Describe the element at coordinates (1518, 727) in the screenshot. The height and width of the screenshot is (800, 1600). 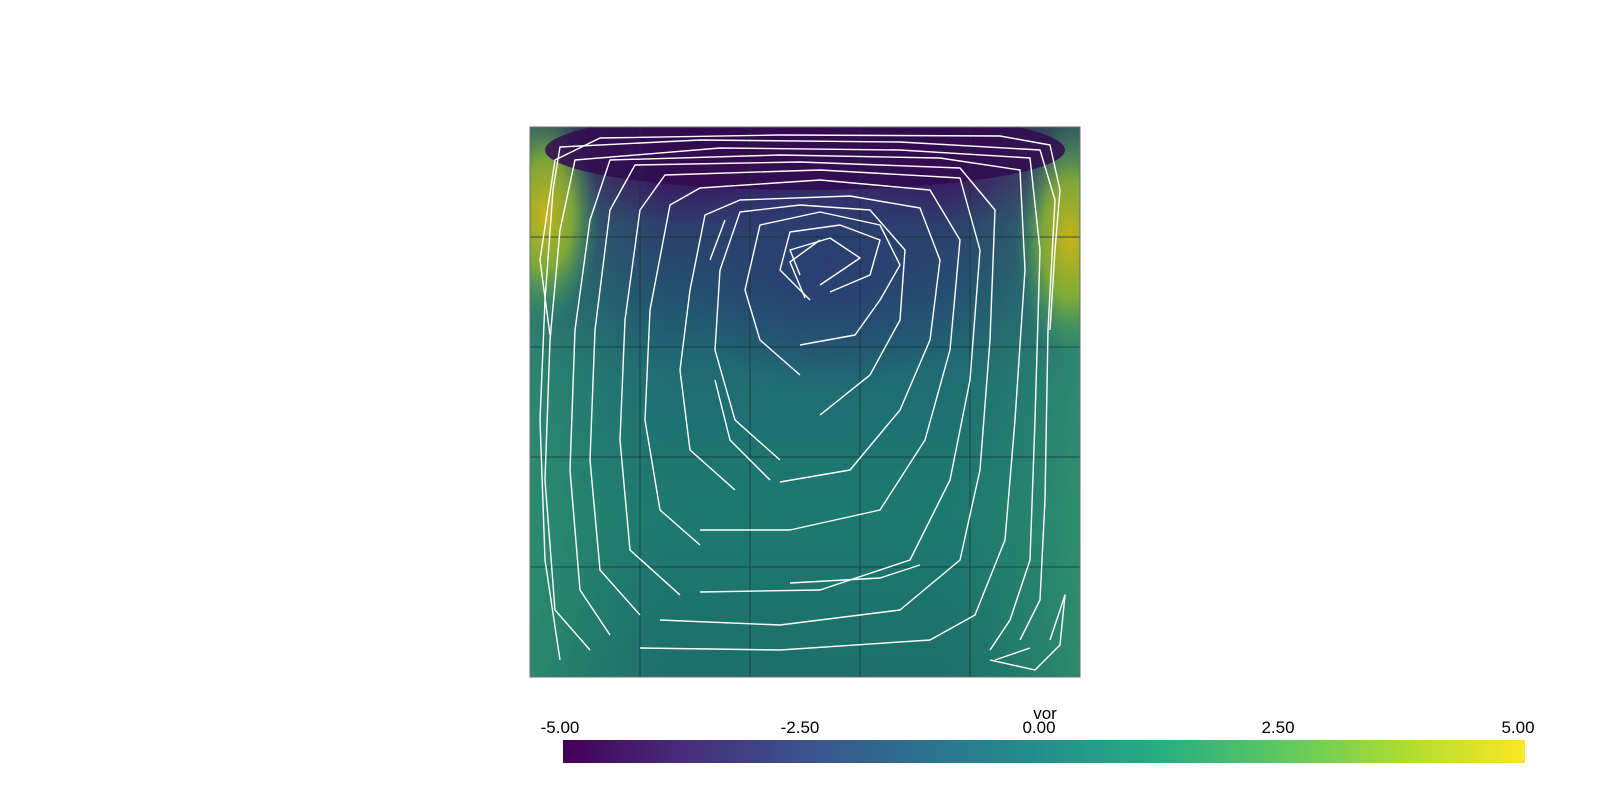
I see `colorbar-tick-label: 5.00` at that location.